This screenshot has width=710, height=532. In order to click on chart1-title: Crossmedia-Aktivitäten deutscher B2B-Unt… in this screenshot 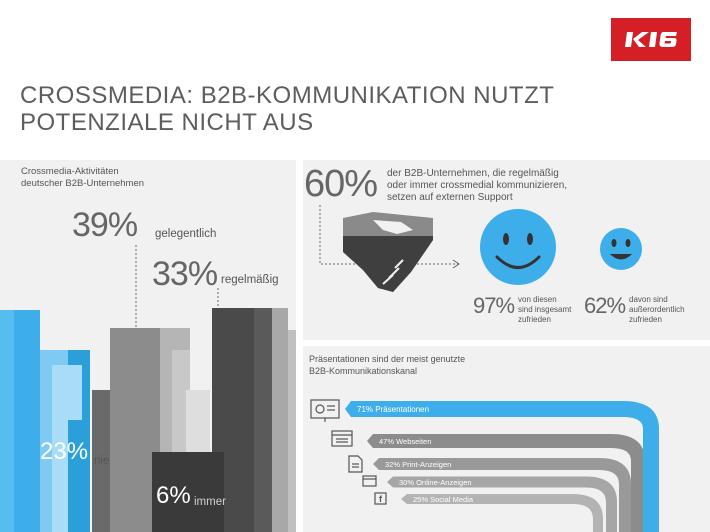, I will do `click(82, 178)`.